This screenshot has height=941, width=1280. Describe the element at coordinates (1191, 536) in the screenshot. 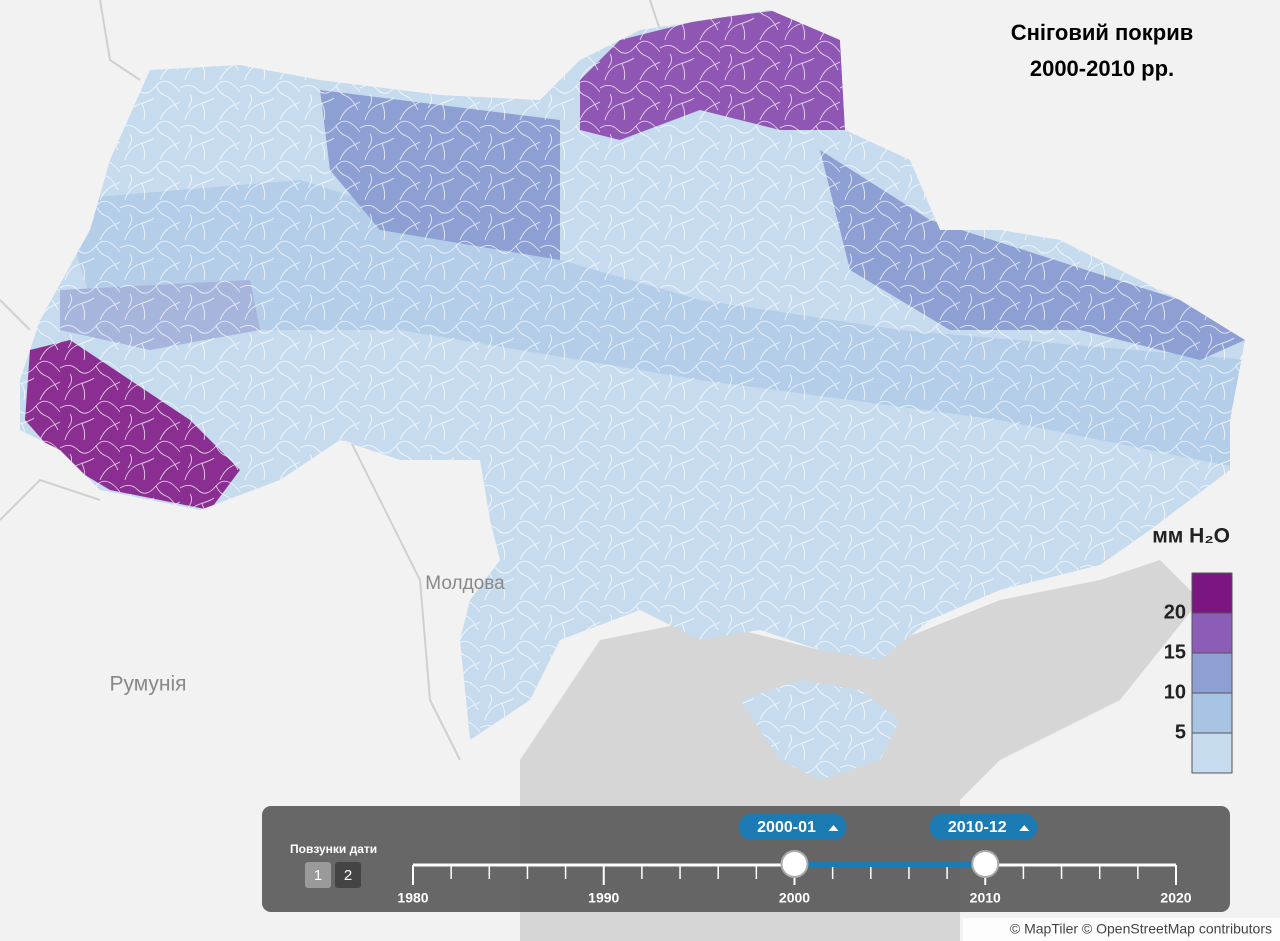

I see `legend-unit: мм H₂O` at that location.